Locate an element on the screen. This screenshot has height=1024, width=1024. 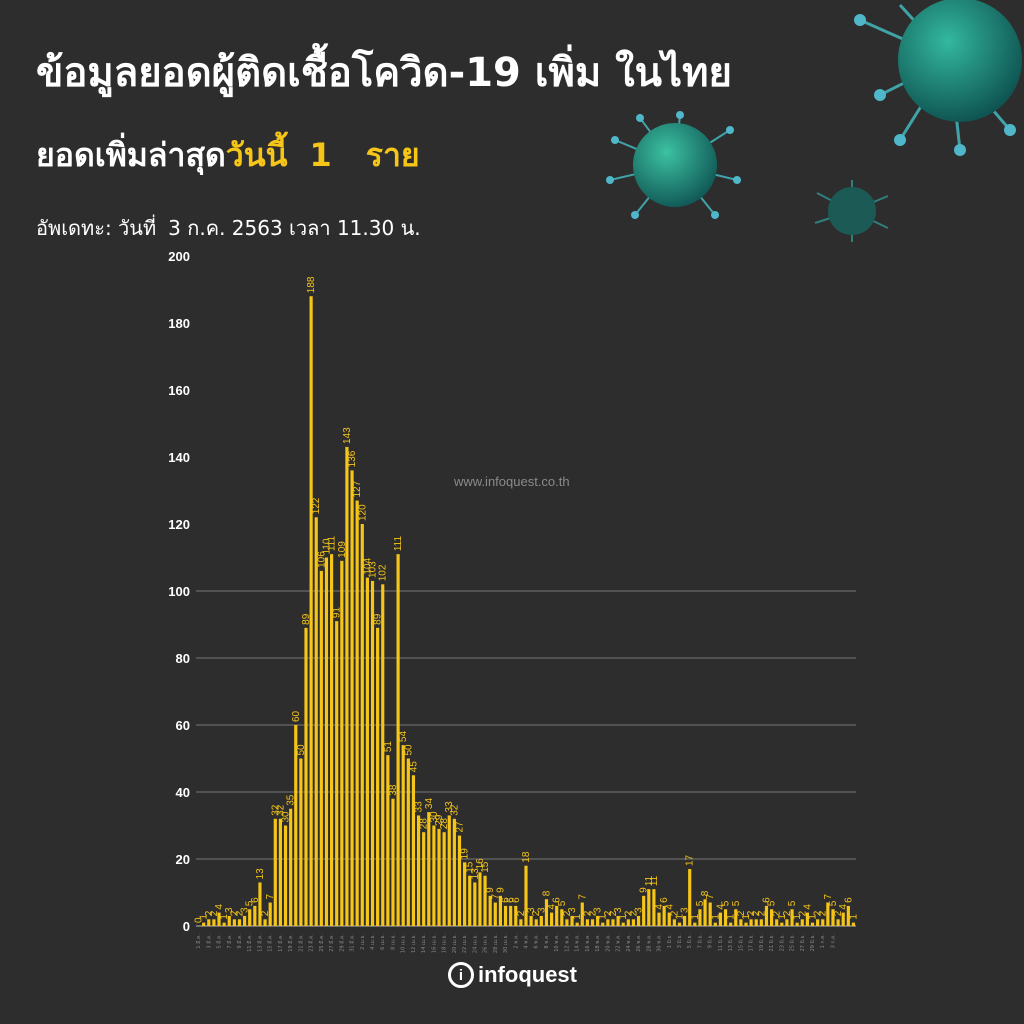
data-label: 8 is located at coordinates (546, 893).